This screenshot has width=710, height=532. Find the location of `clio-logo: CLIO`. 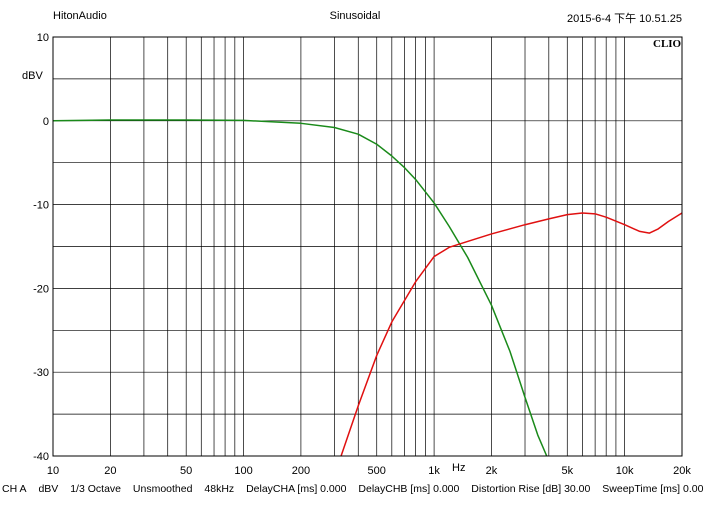

clio-logo: CLIO is located at coordinates (667, 44).